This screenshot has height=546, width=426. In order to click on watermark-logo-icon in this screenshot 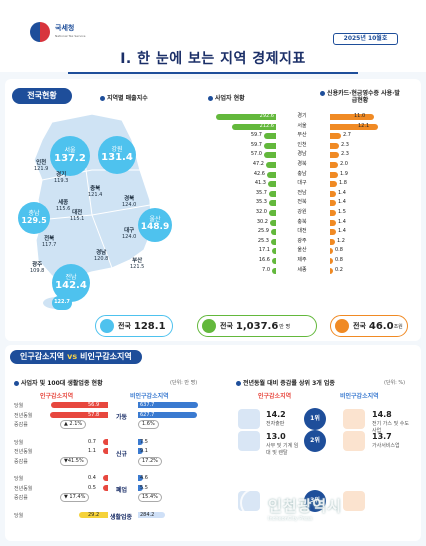, I will do `click(255, 503)`.